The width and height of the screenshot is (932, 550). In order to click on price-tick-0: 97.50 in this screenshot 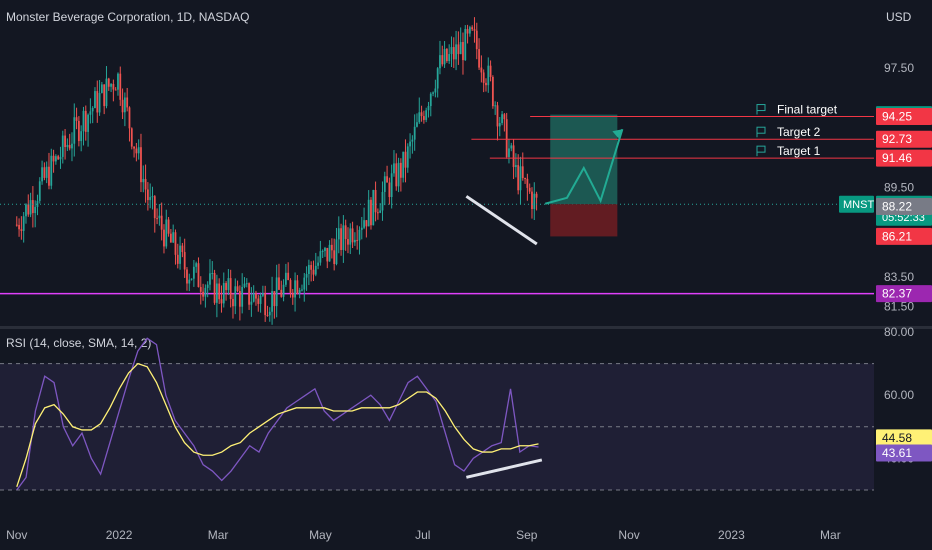, I will do `click(899, 68)`.